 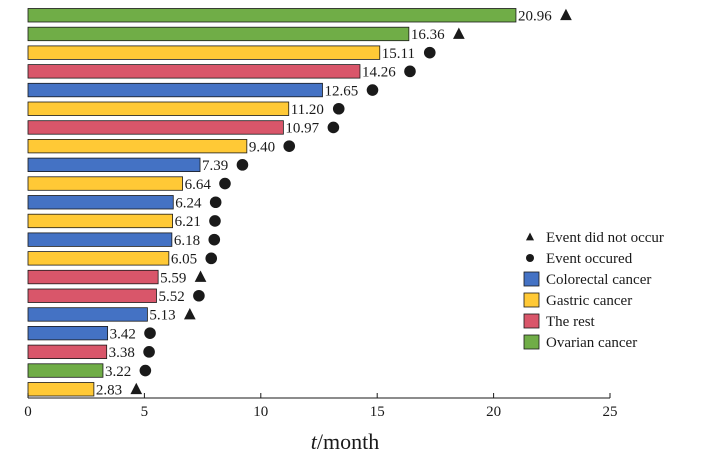 What do you see at coordinates (158, 108) in the screenshot?
I see `bar-11.20` at bounding box center [158, 108].